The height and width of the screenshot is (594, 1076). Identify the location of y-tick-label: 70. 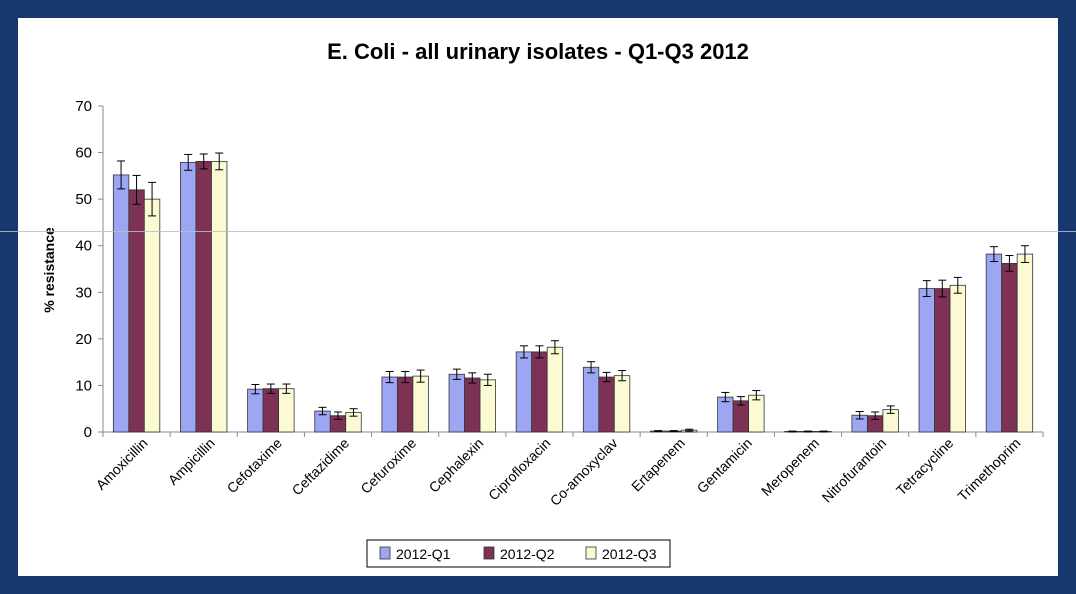
(83, 106).